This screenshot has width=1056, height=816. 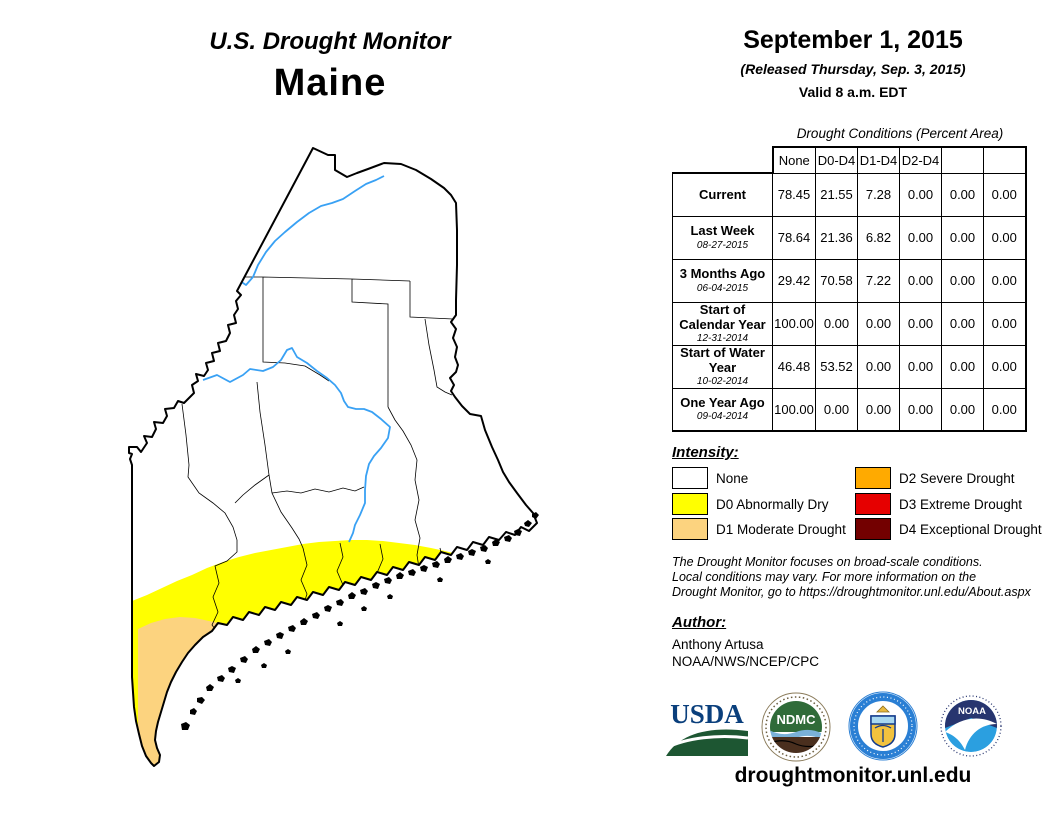 I want to click on legend-item-d1: D1 Moderate Drought, so click(x=759, y=529).